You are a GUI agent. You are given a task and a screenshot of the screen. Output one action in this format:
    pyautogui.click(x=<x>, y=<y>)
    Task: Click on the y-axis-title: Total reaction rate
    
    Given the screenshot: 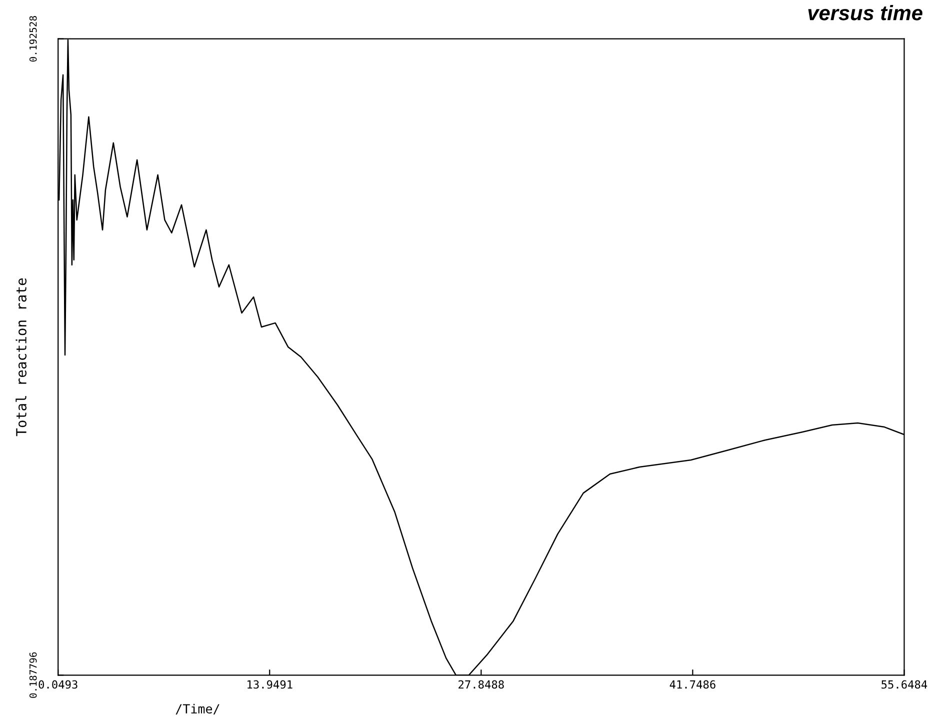 What is the action you would take?
    pyautogui.click(x=21, y=357)
    